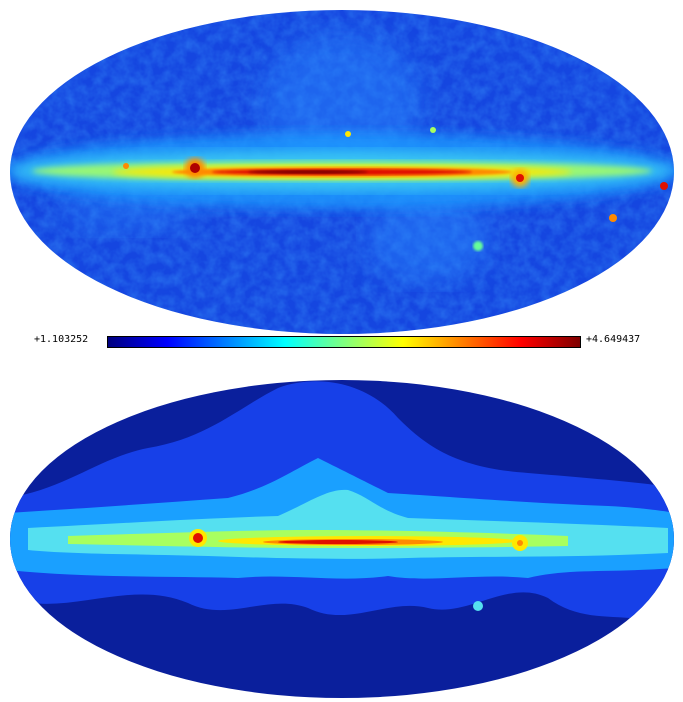 This screenshot has height=702, width=683. What do you see at coordinates (61, 339) in the screenshot?
I see `colorbar-min-label: +1.103252` at bounding box center [61, 339].